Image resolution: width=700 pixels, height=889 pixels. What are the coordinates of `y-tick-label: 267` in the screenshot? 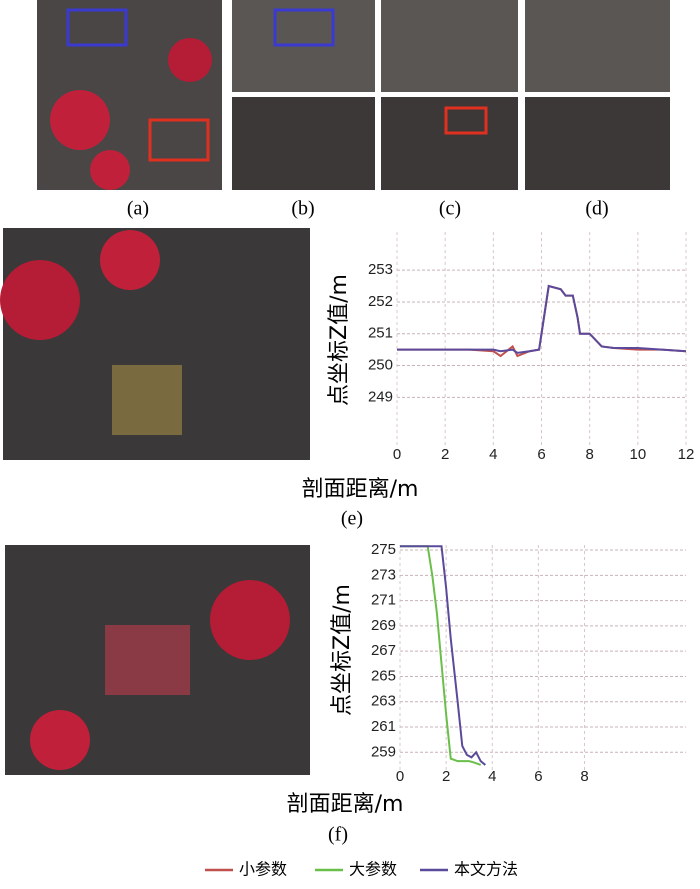 It's located at (383, 650).